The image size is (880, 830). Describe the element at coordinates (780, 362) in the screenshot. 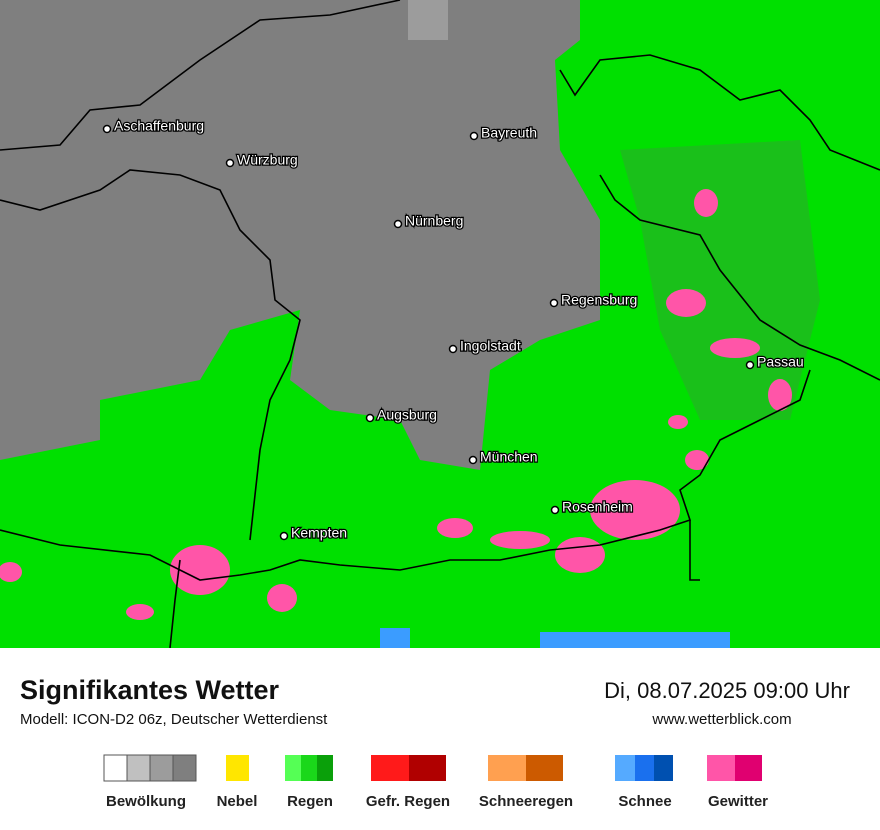

I see `city-label: Passau` at that location.